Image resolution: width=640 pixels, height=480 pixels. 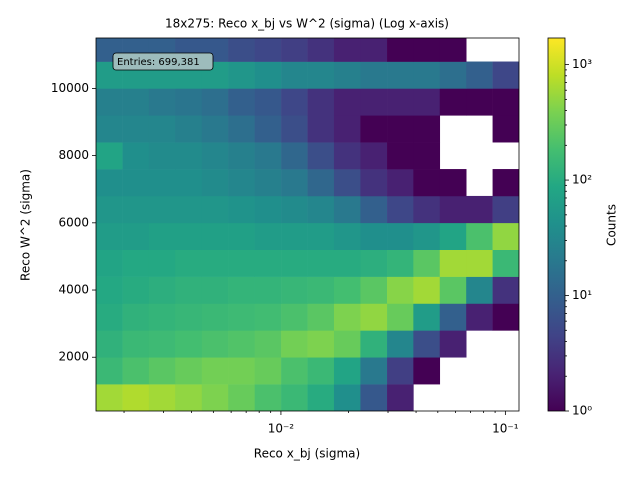 What do you see at coordinates (70, 88) in the screenshot?
I see `y-tick-label: 10000` at bounding box center [70, 88].